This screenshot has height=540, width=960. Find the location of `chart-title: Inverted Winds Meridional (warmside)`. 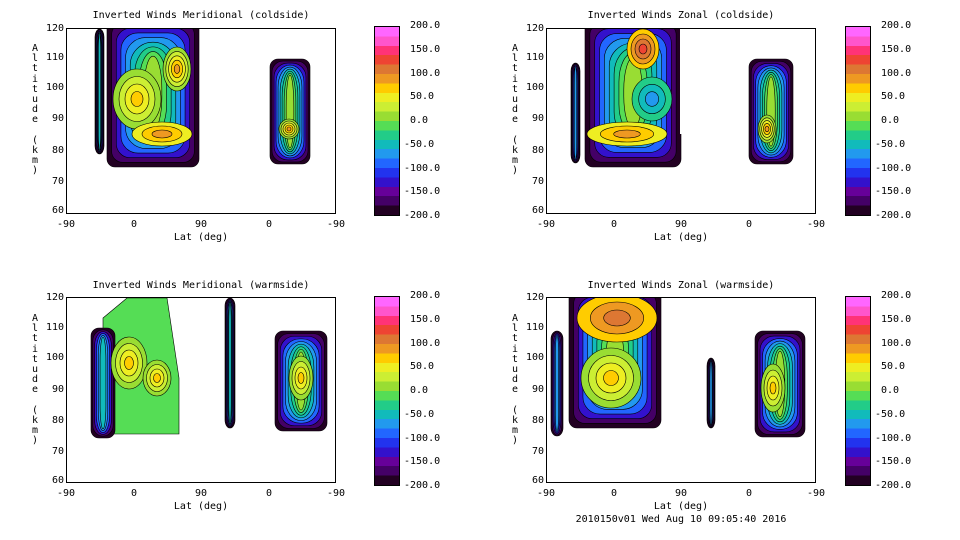

chart-title: Inverted Winds Meridional (warmside) is located at coordinates (201, 285).